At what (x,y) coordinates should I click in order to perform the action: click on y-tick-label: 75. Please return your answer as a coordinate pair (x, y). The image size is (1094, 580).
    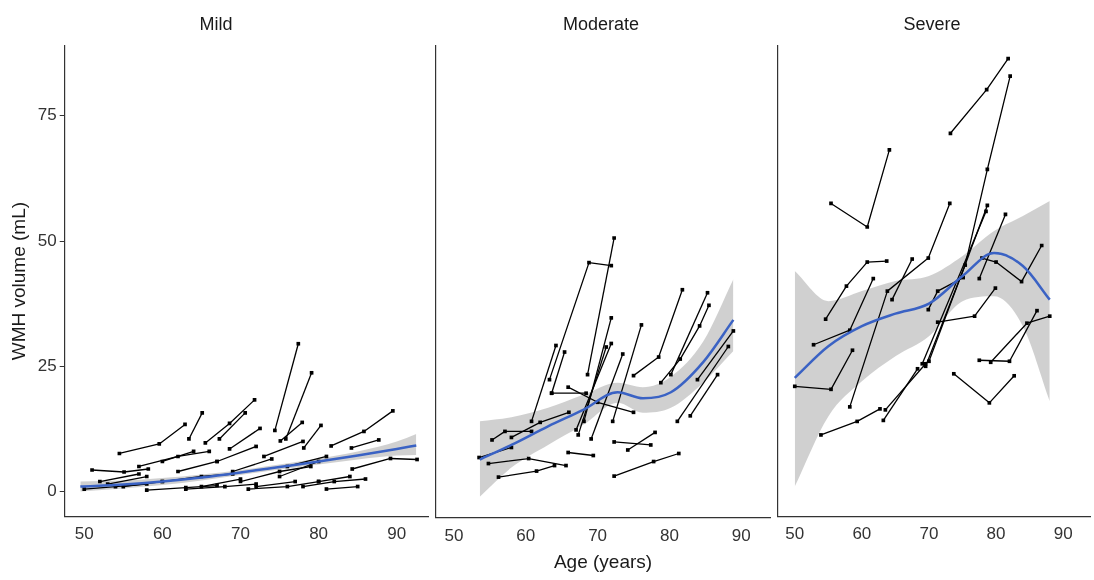
    Looking at the image, I should click on (47, 115).